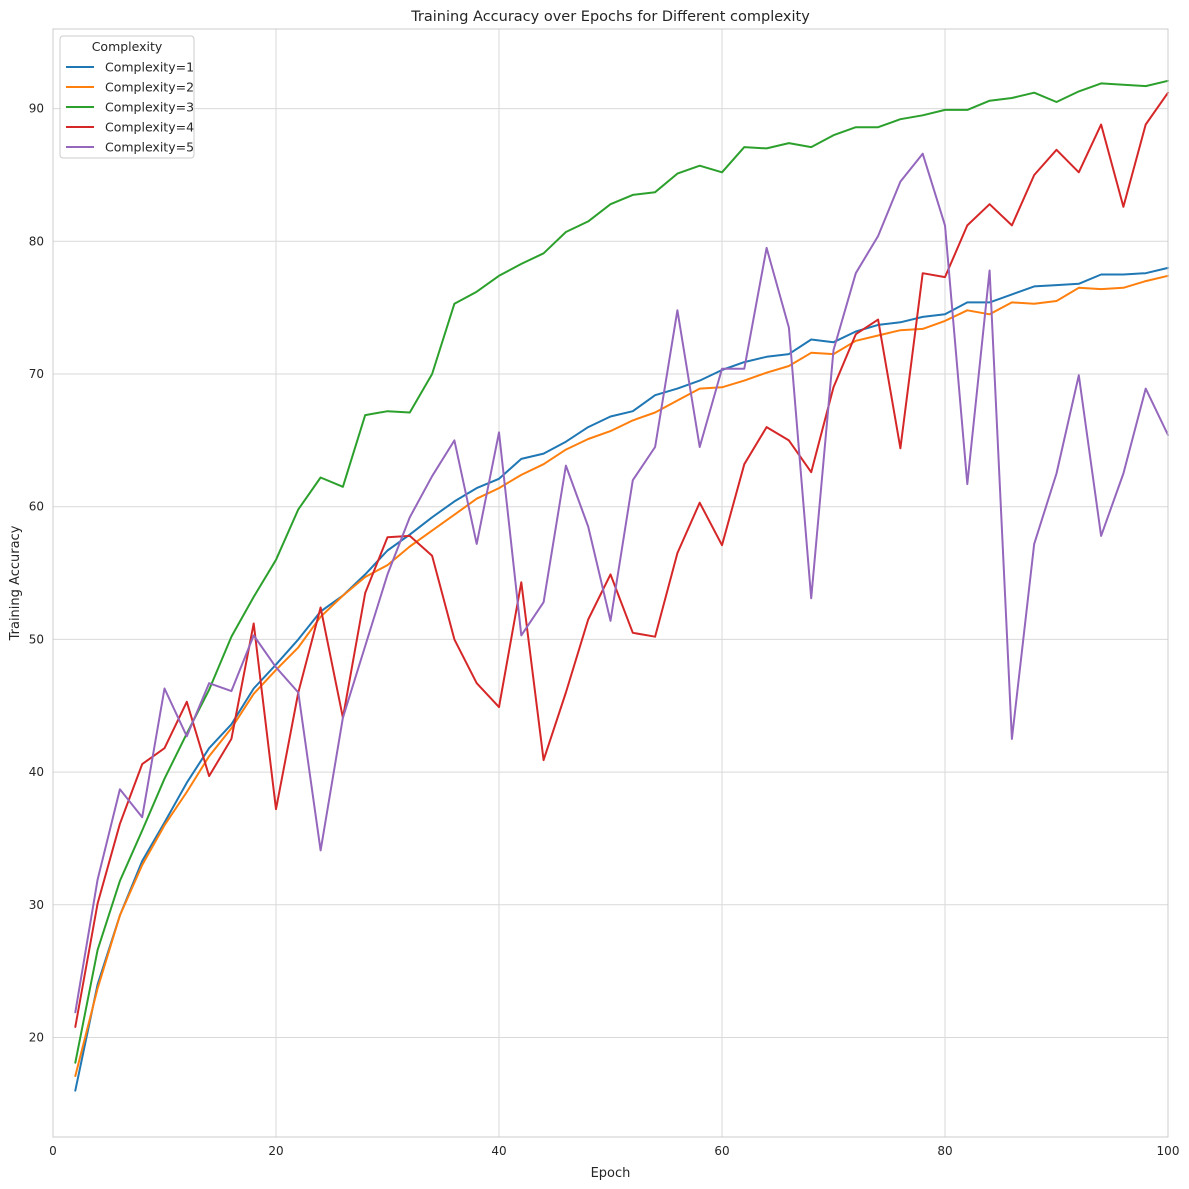 This screenshot has height=1189, width=1189. What do you see at coordinates (944, 1151) in the screenshot?
I see `x-tick-label: 80` at bounding box center [944, 1151].